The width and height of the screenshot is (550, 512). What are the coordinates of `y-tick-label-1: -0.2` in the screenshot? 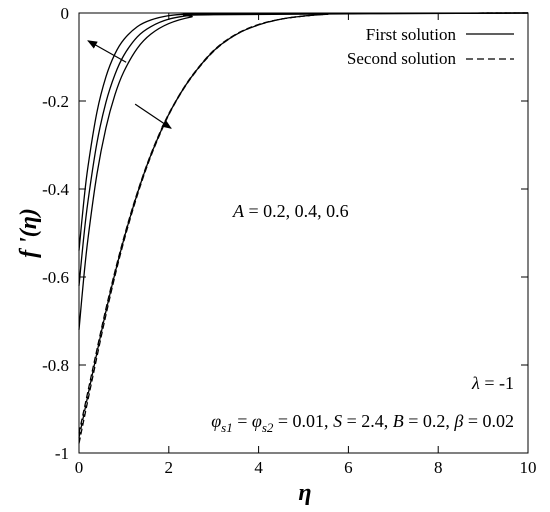 It's located at (55, 101).